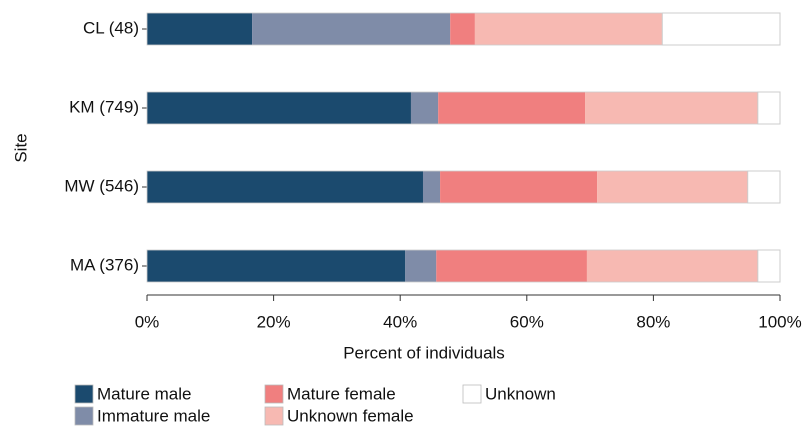 The image size is (812, 431). Describe the element at coordinates (104, 264) in the screenshot. I see `y-tick-label: MA (376)` at that location.